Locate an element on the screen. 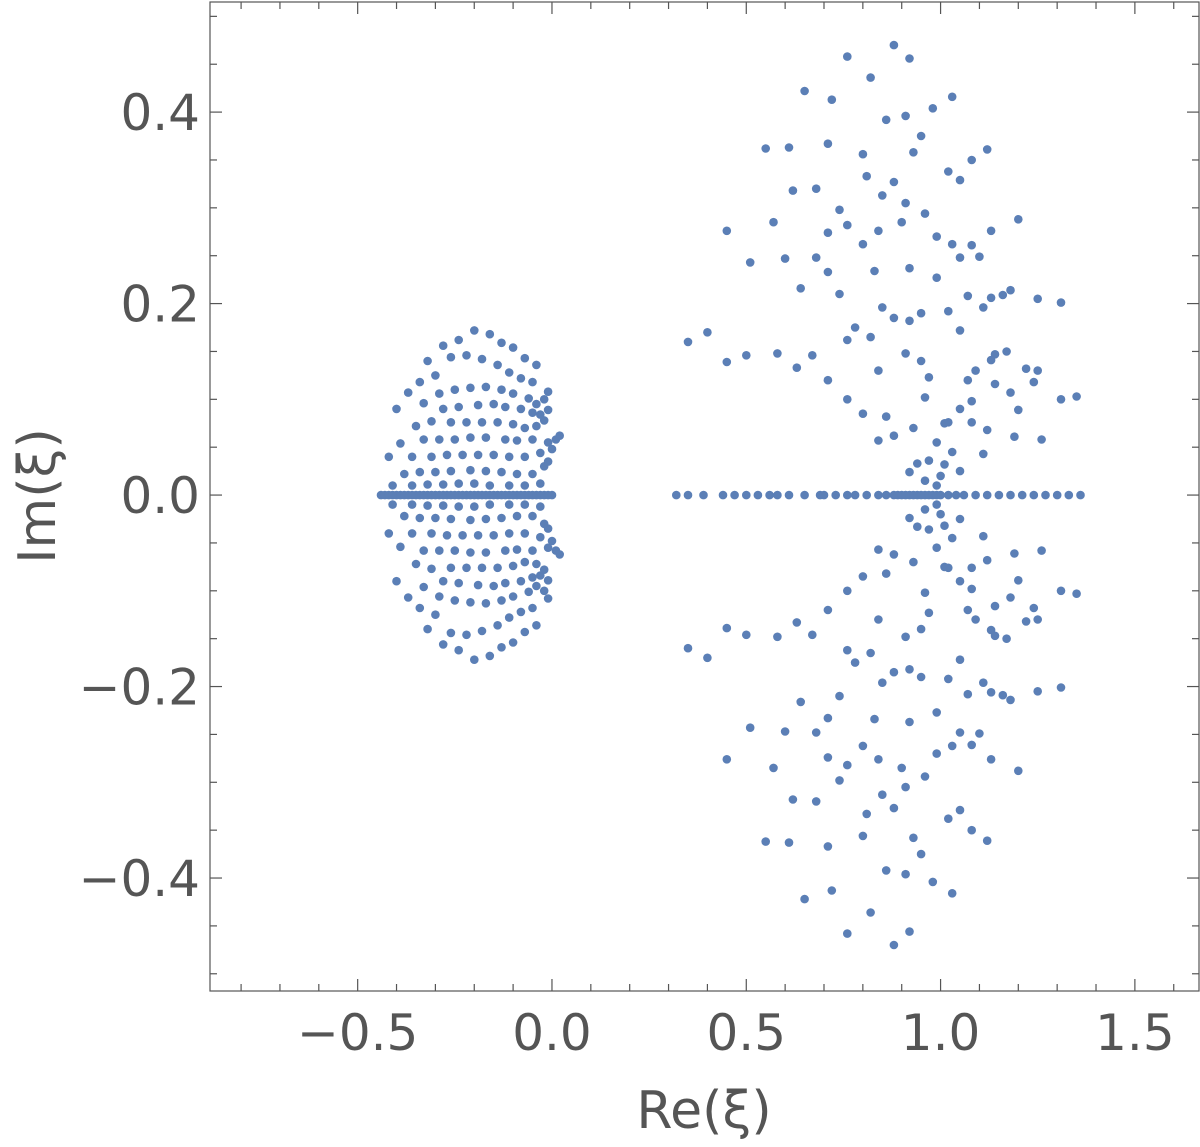 The image size is (1200, 1147). x-axis-label: Re(ξ) is located at coordinates (703, 1111).